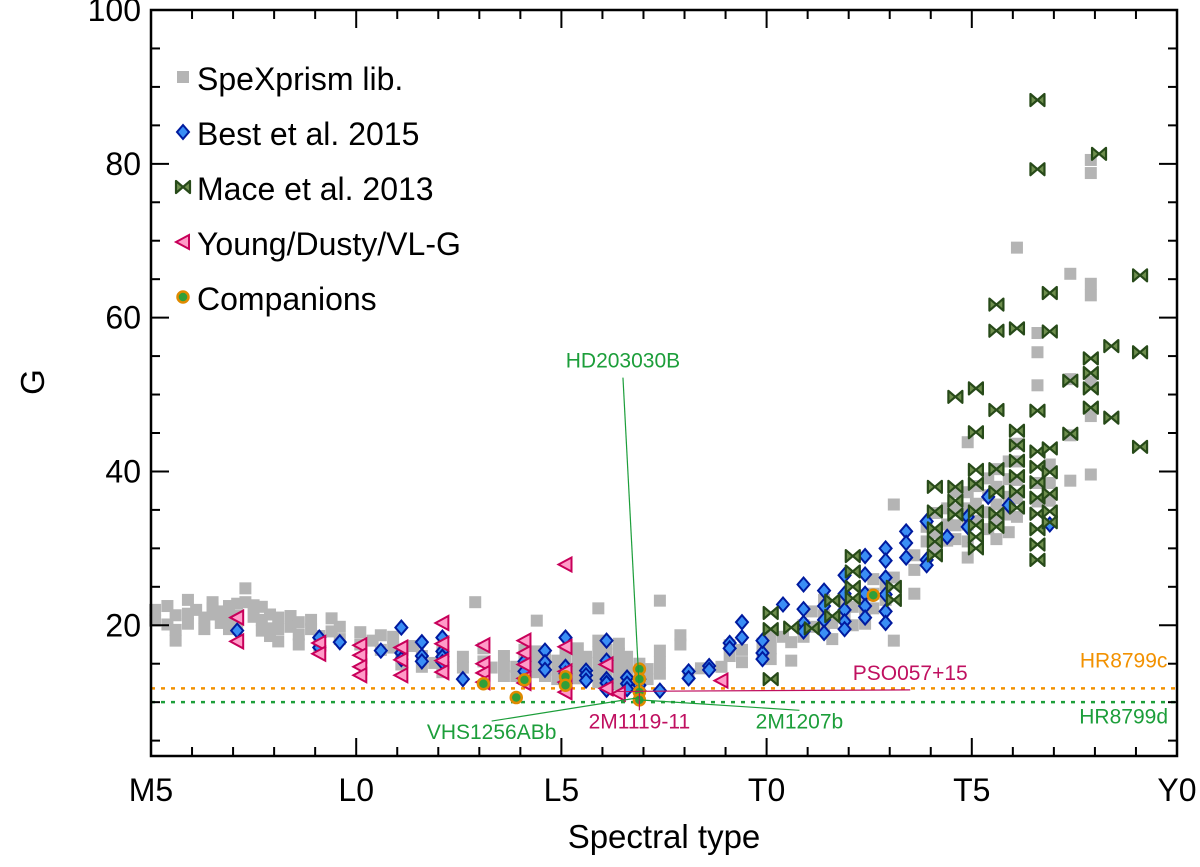  What do you see at coordinates (32, 382) in the screenshot?
I see `y-axis-label: G` at bounding box center [32, 382].